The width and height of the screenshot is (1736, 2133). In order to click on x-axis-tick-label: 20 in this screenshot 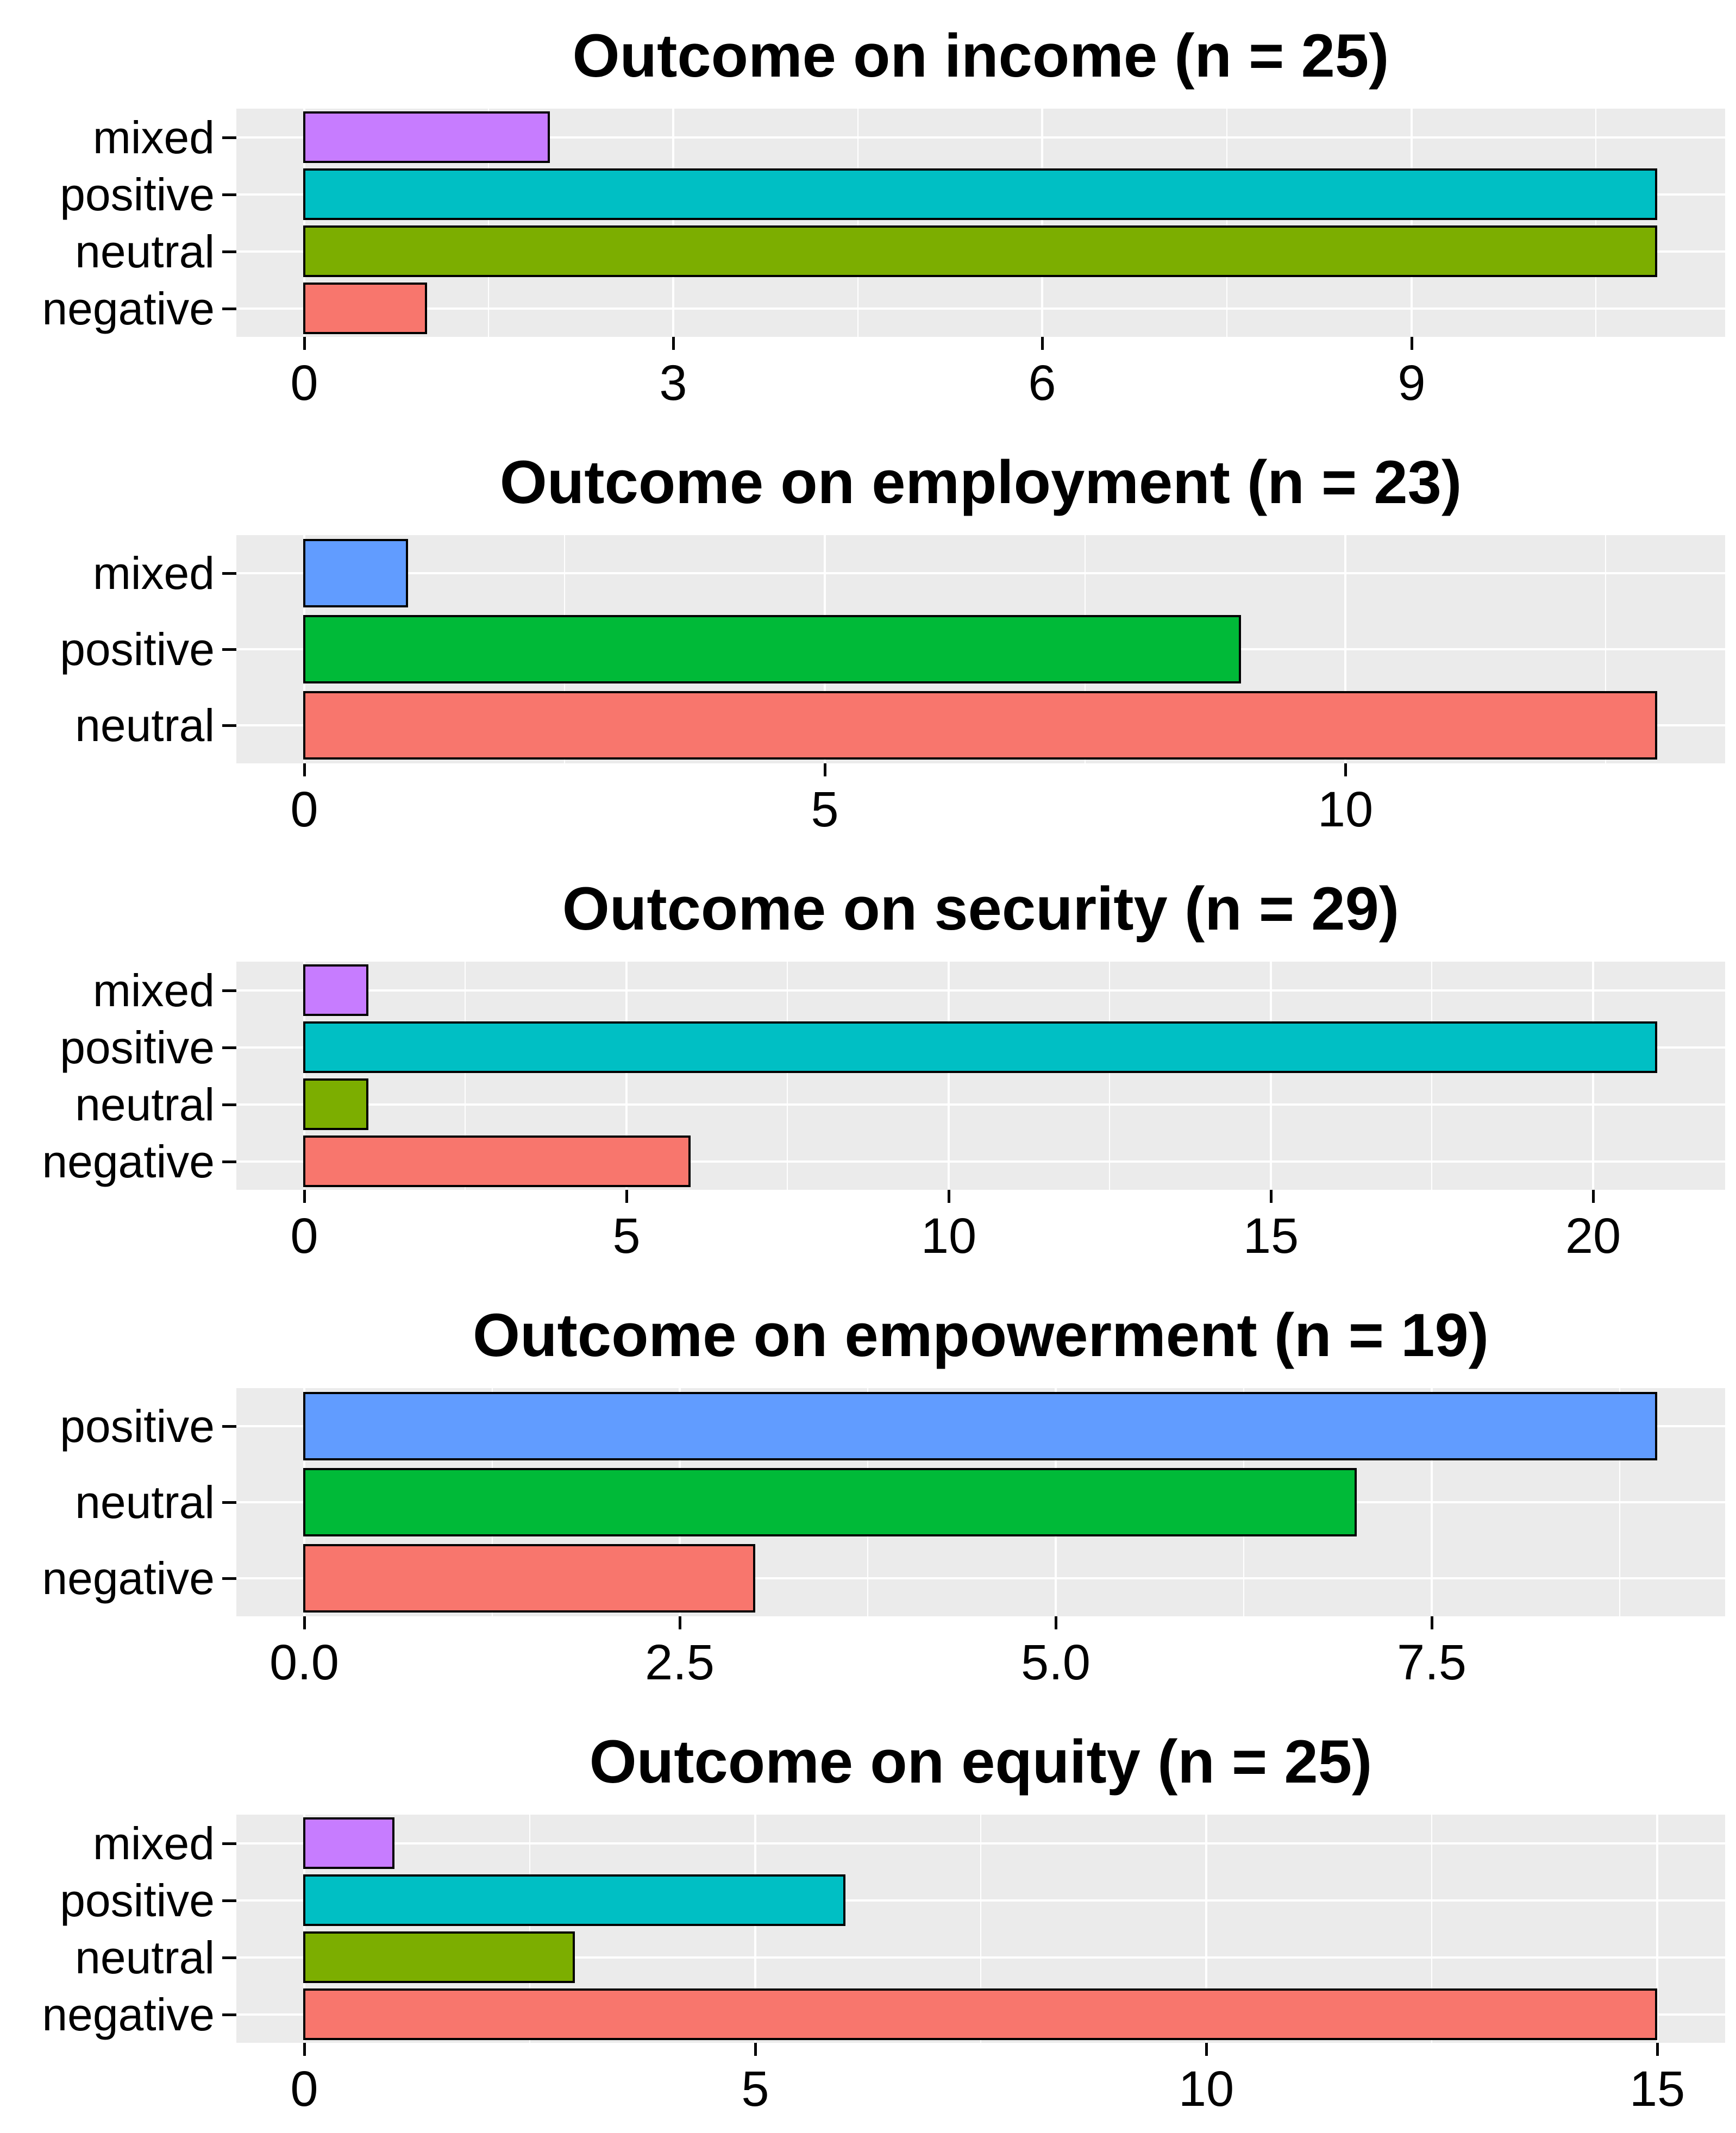, I will do `click(1593, 1236)`.